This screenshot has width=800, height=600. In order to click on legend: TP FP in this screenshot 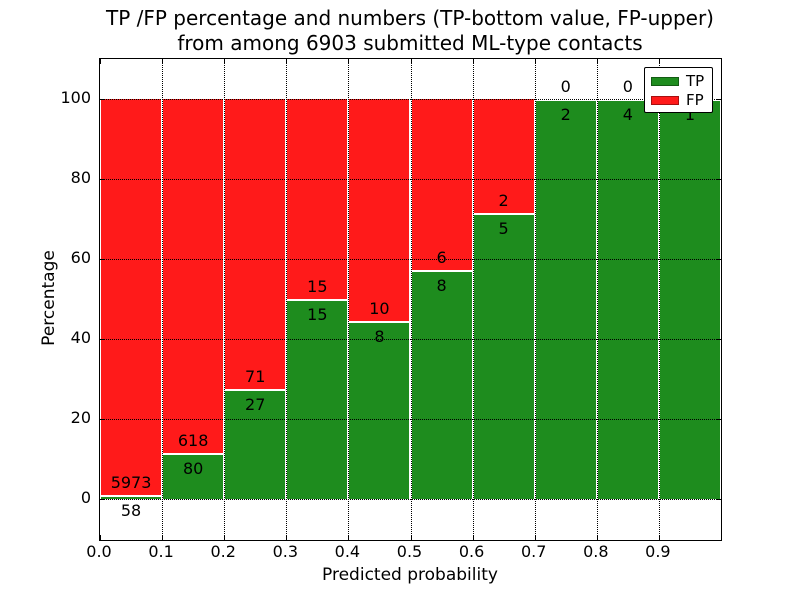, I will do `click(678, 90)`.